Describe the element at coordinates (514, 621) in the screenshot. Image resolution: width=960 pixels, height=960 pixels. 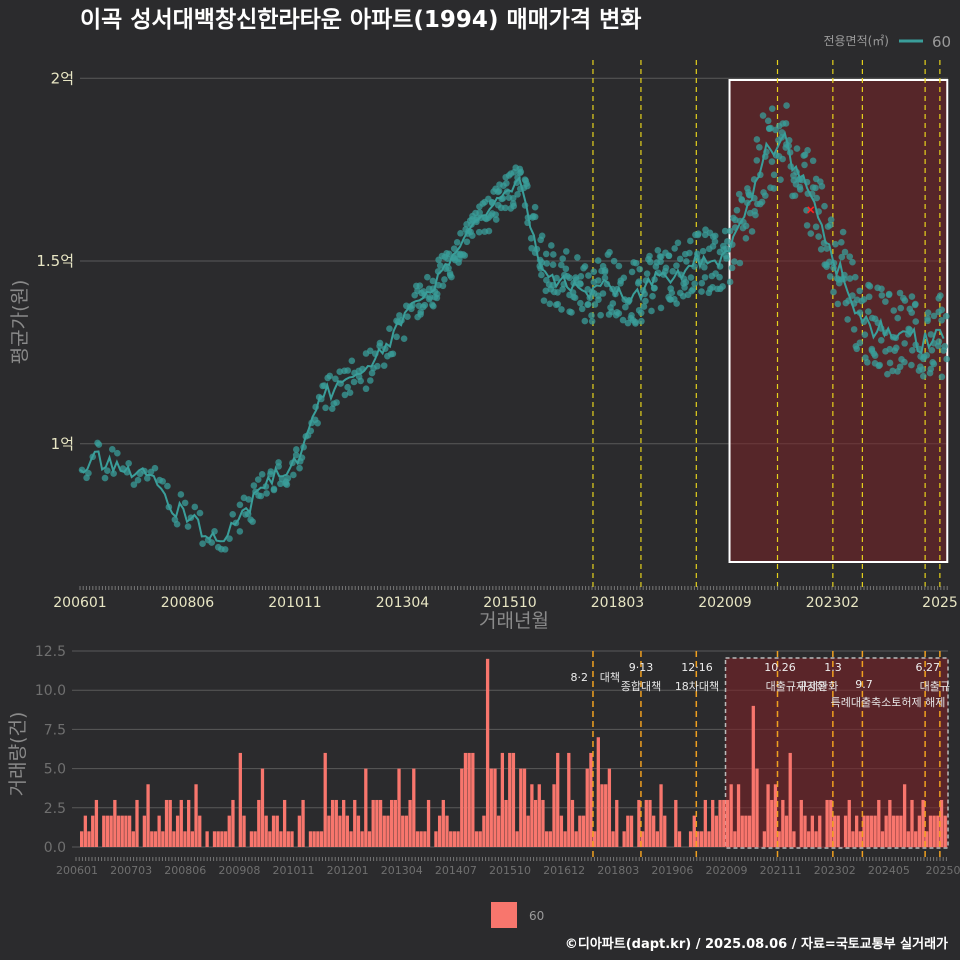
I see `x-axis-title: 거래년월` at that location.